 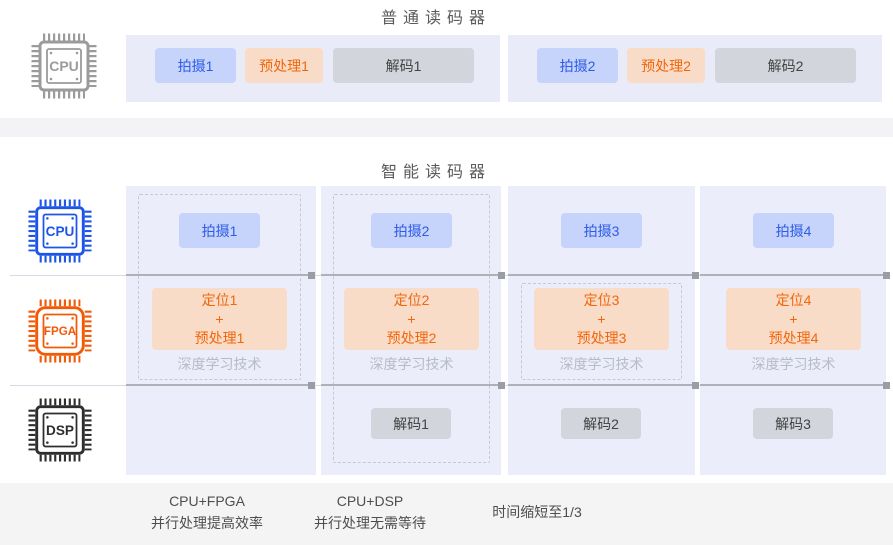 I want to click on chip-label: FPGA, so click(x=60, y=331).